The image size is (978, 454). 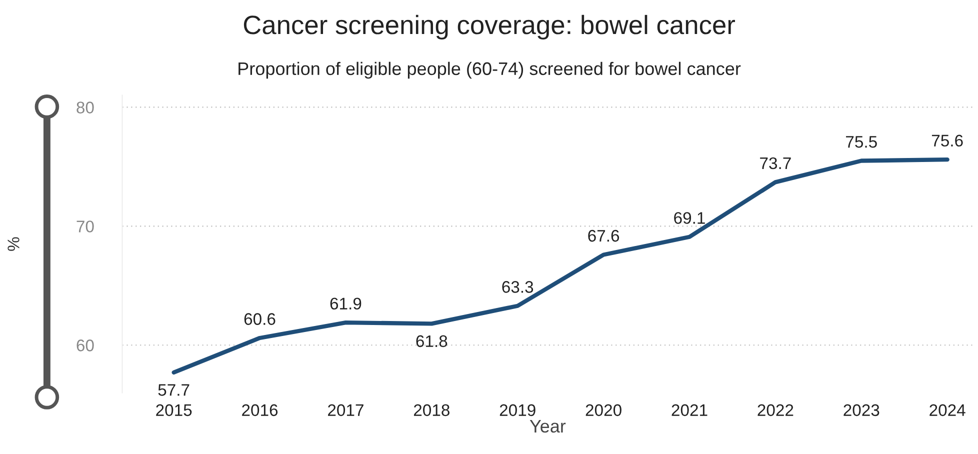 I want to click on data-label: 67.6, so click(x=604, y=236).